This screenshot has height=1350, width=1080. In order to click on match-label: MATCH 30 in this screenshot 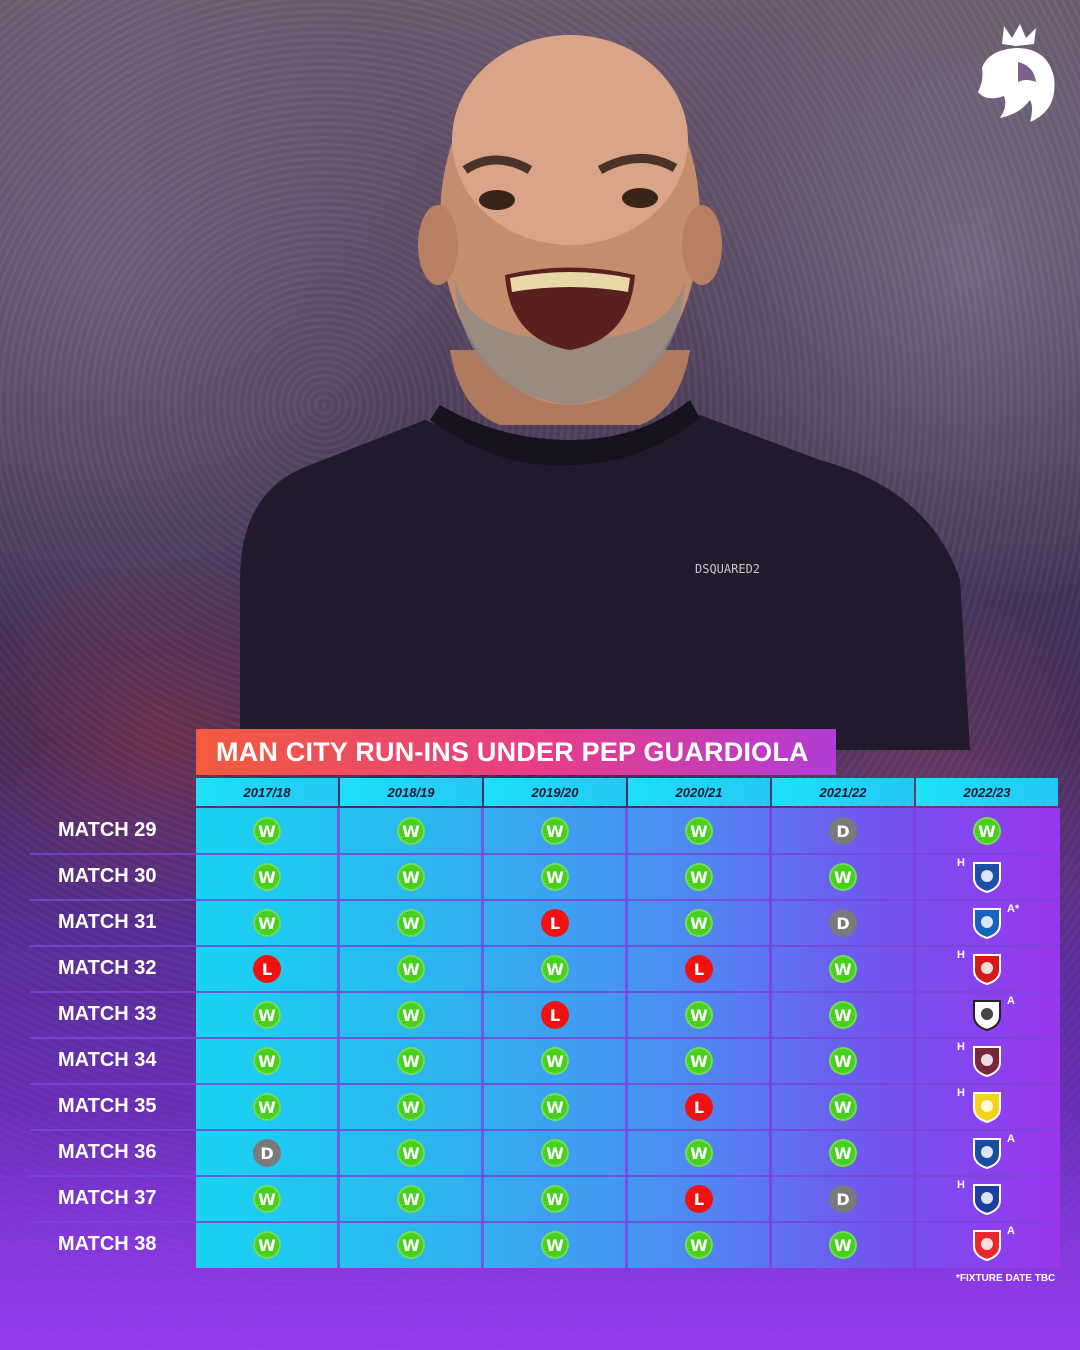, I will do `click(107, 876)`.